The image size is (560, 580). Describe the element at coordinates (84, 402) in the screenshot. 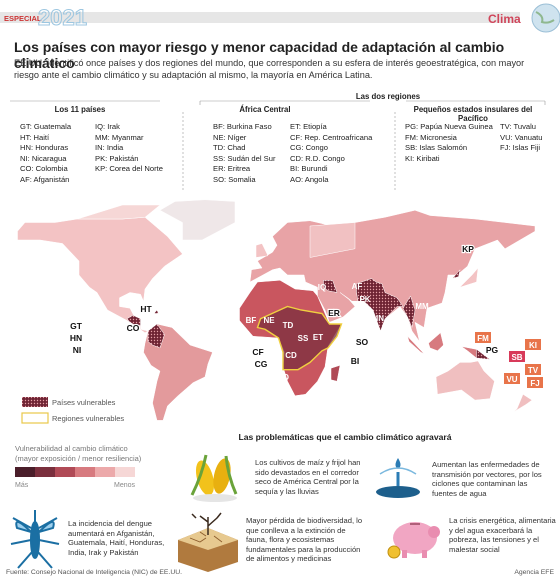

I see `legend-label: Países vulnerables` at that location.